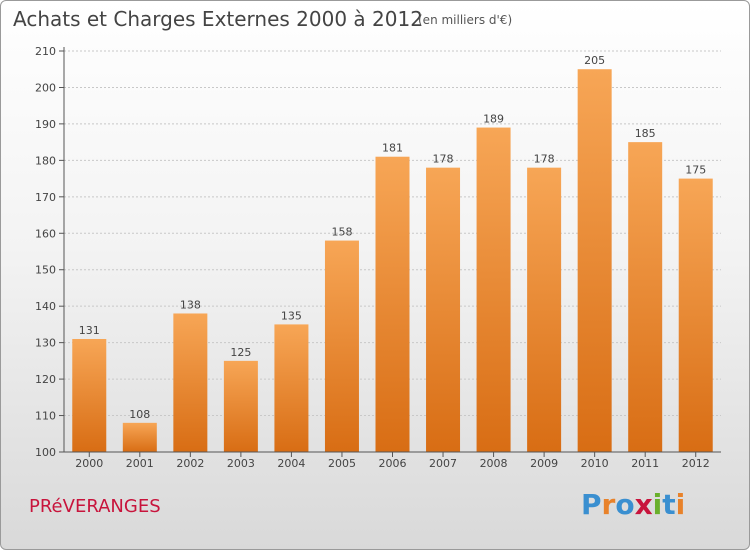  What do you see at coordinates (645, 463) in the screenshot?
I see `x-tick-label: 2011` at bounding box center [645, 463].